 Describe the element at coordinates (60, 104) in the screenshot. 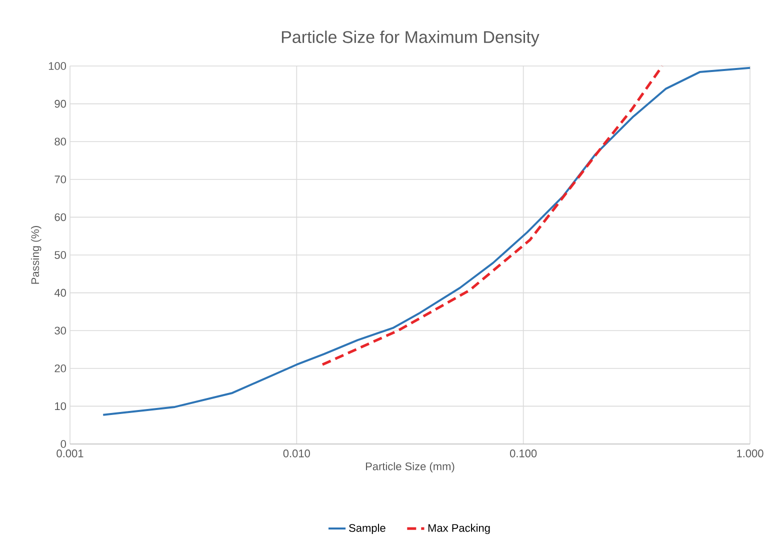

I see `y-tick-label: 90` at that location.